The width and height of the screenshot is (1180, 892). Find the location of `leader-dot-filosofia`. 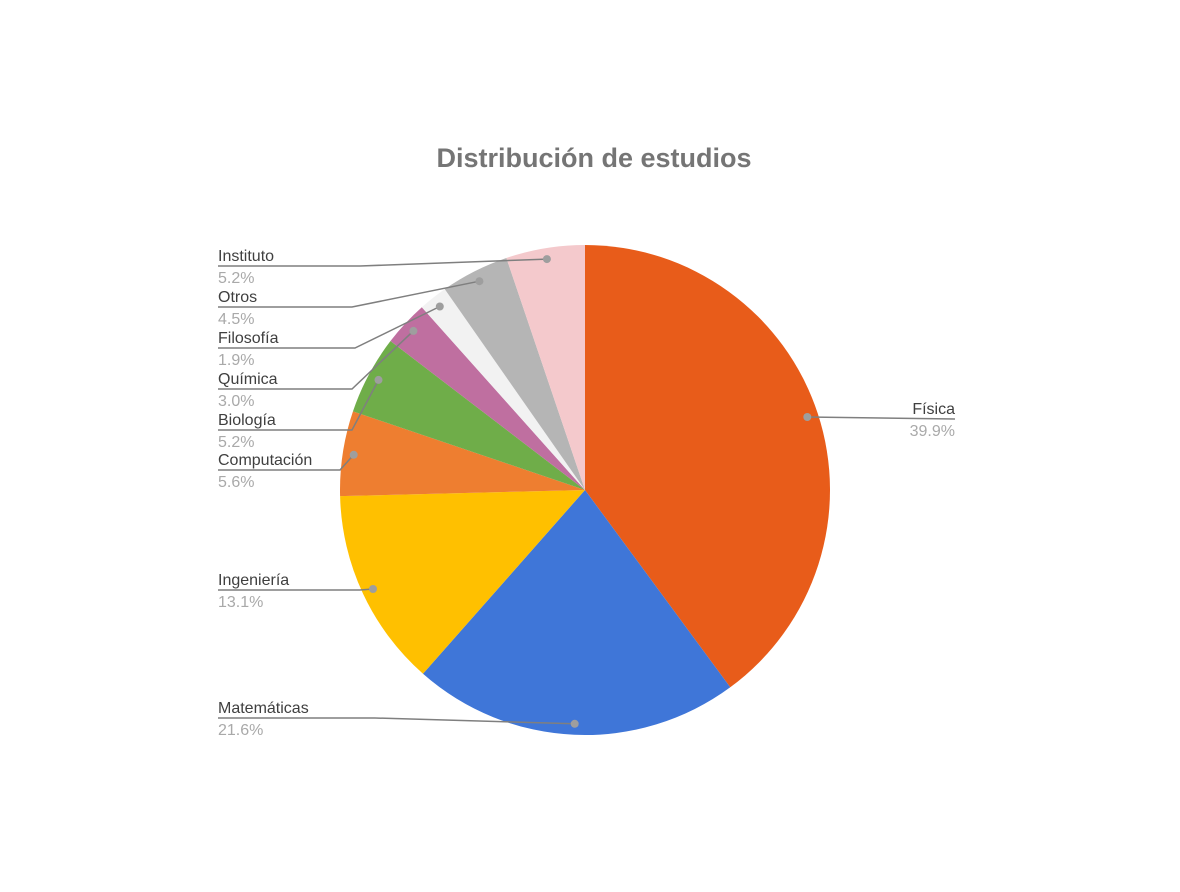

leader-dot-filosofia is located at coordinates (439, 306).